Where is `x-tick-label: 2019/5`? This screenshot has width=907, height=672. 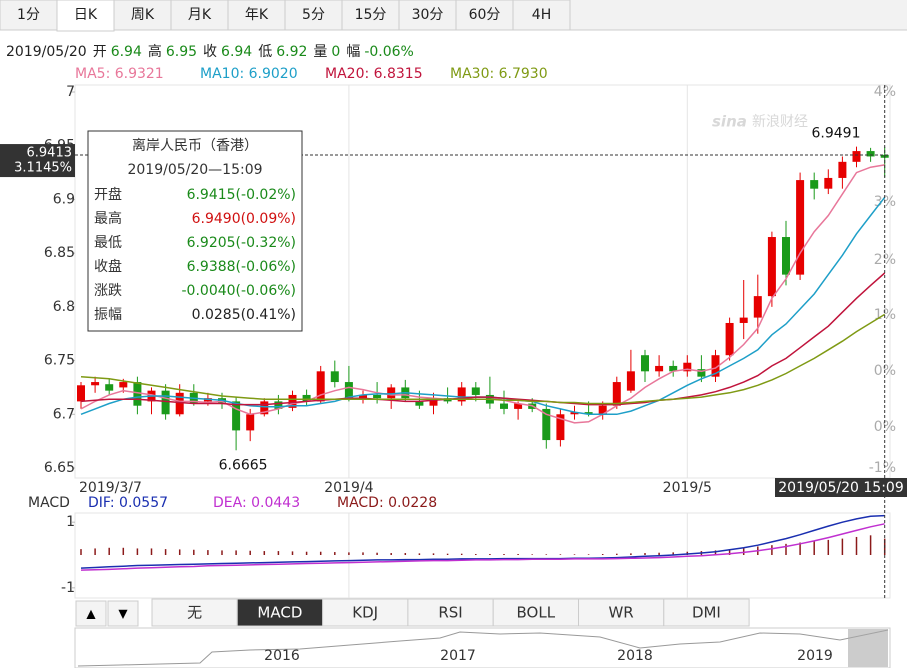 x-tick-label: 2019/5 is located at coordinates (687, 488).